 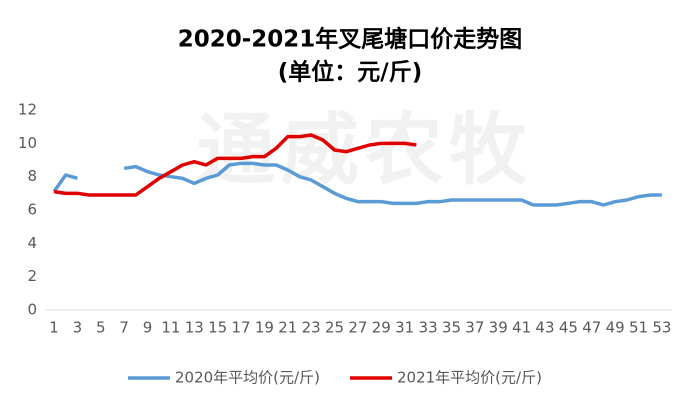 What do you see at coordinates (357, 328) in the screenshot?
I see `x-tick-label: 27` at bounding box center [357, 328].